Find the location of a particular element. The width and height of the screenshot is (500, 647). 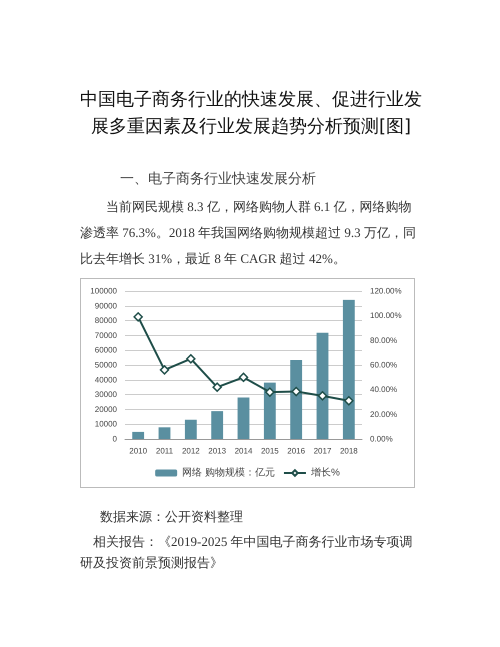

y-tick-label: 70000 is located at coordinates (106, 335).